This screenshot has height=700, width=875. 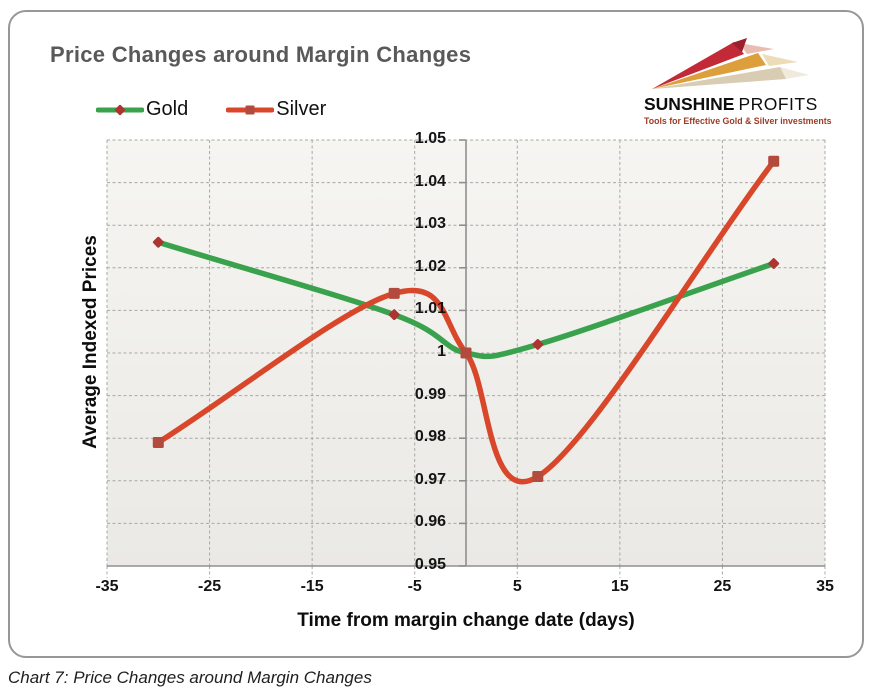 I want to click on x-tick-label: 35, so click(x=825, y=586).